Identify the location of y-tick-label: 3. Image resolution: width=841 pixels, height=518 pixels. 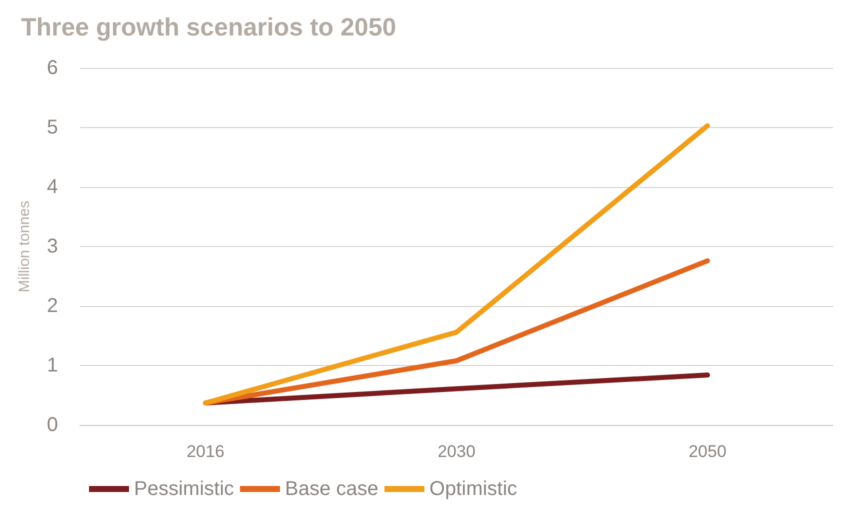
(52, 247).